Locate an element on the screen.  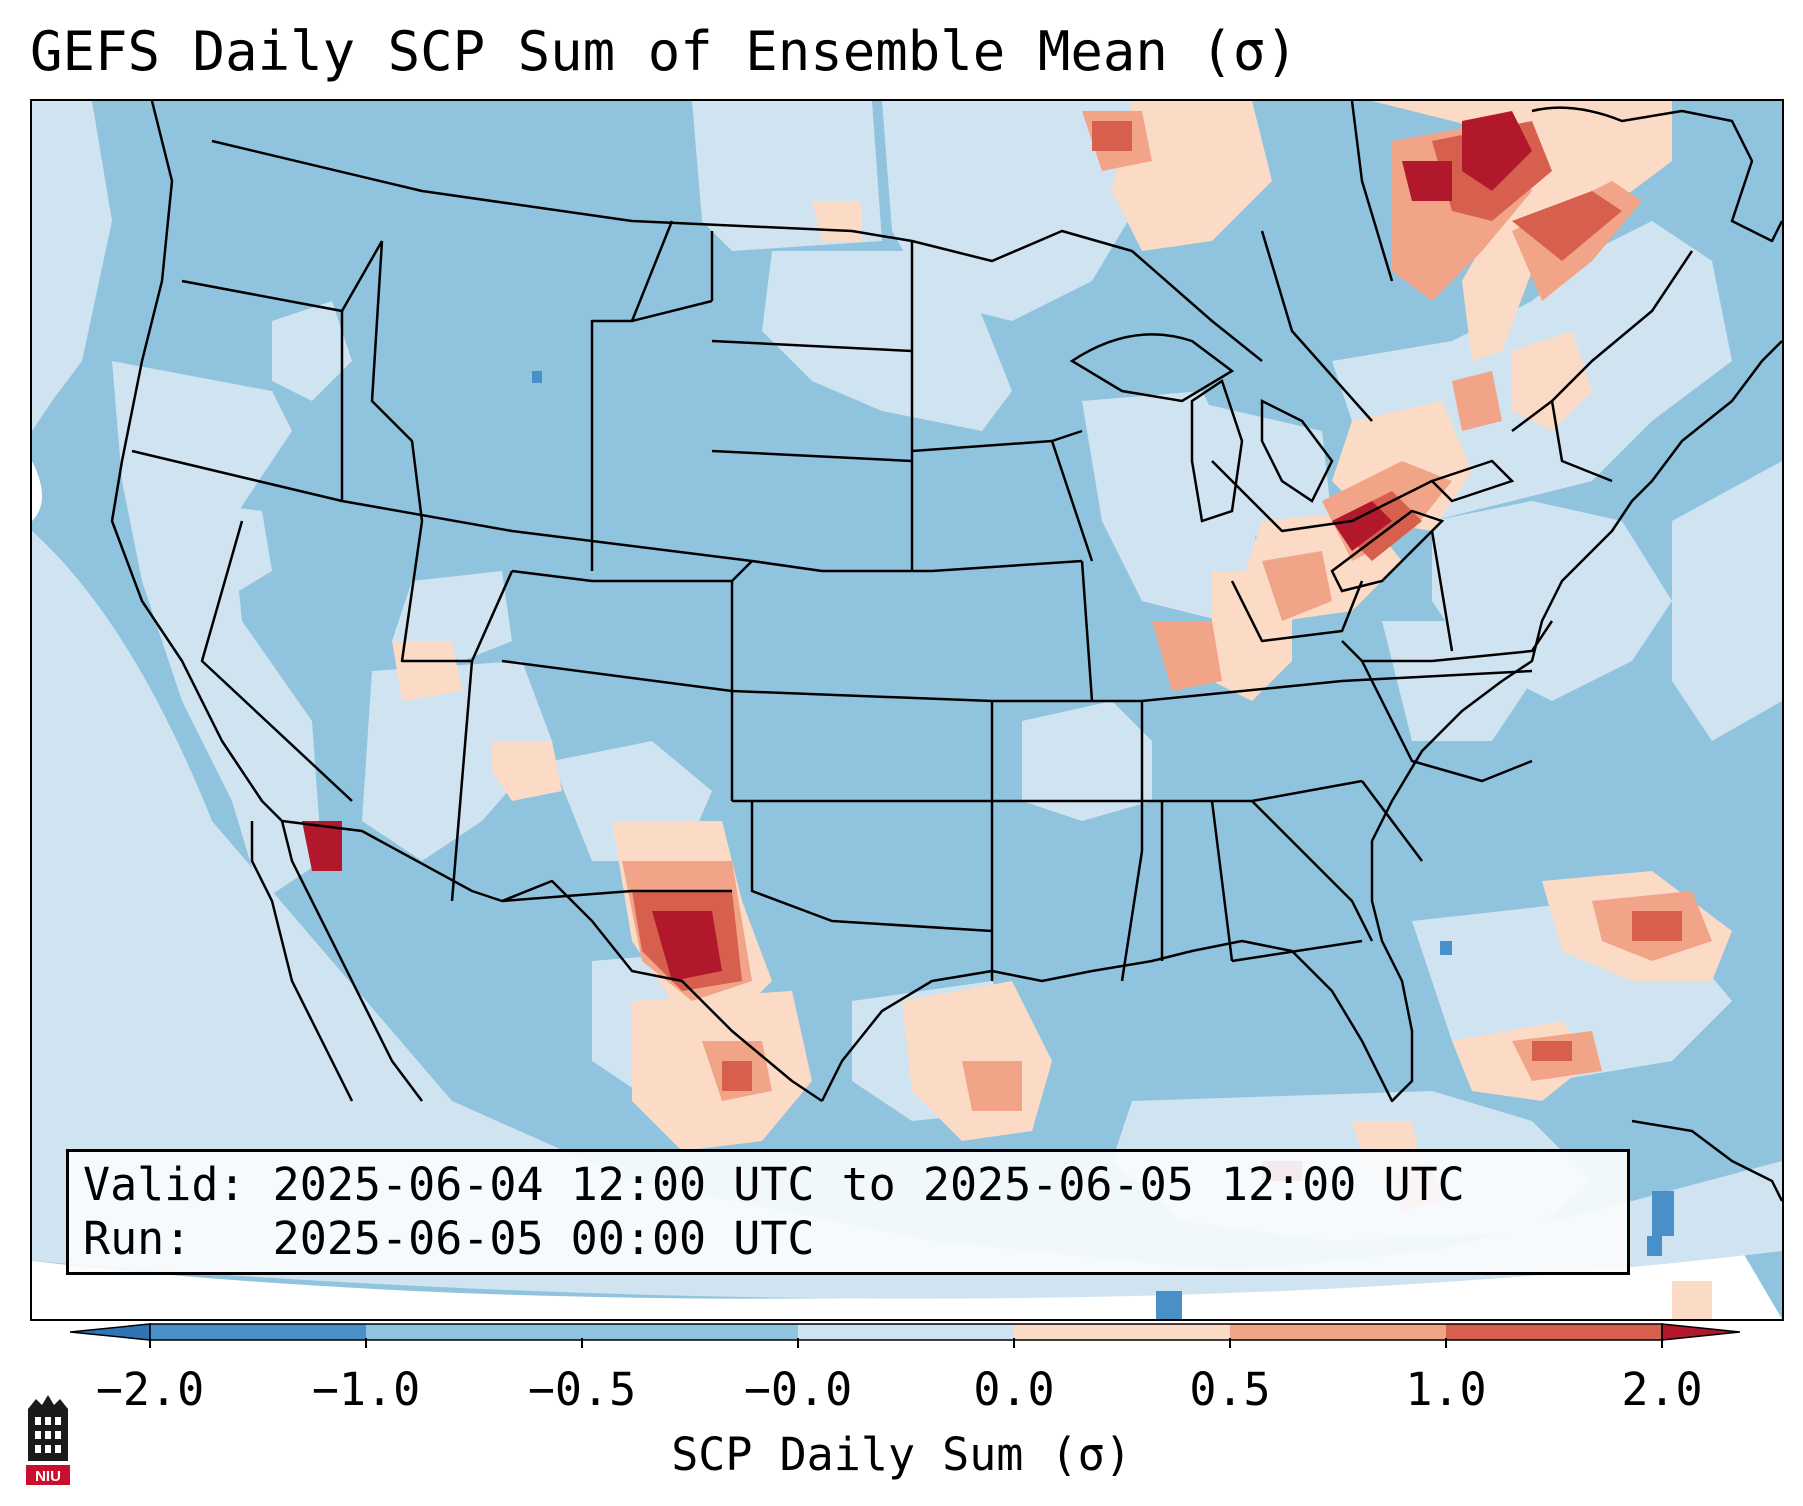
tick-label: 0.0 is located at coordinates (1014, 1389).